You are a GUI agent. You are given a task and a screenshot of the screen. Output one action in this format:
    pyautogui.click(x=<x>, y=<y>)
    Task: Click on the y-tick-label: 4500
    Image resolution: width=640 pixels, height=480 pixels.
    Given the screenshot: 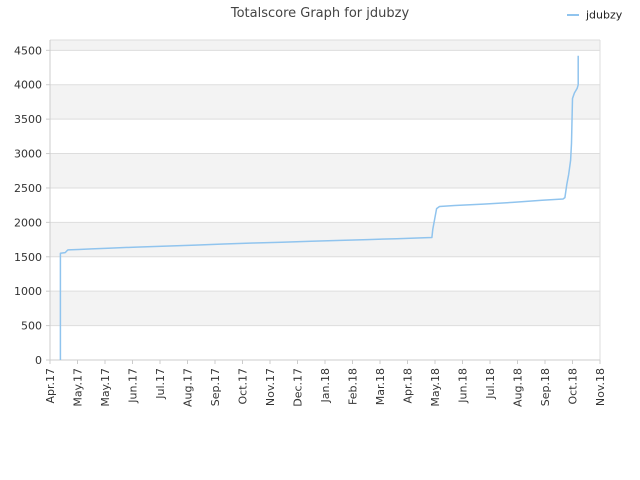 What is the action you would take?
    pyautogui.click(x=28, y=50)
    